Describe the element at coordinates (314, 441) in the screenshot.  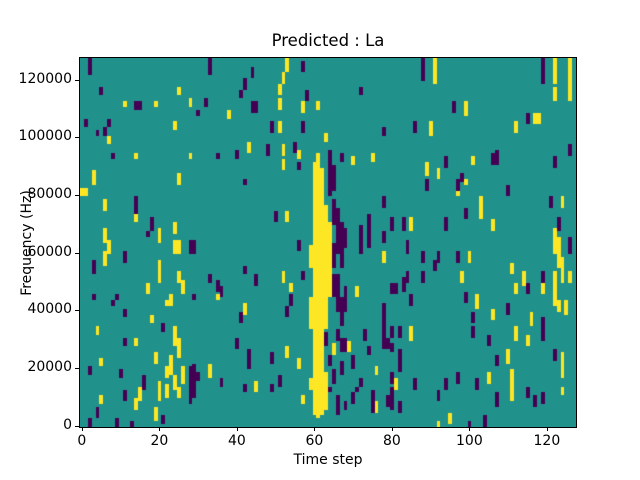
I see `x-tick-label: 60` at that location.